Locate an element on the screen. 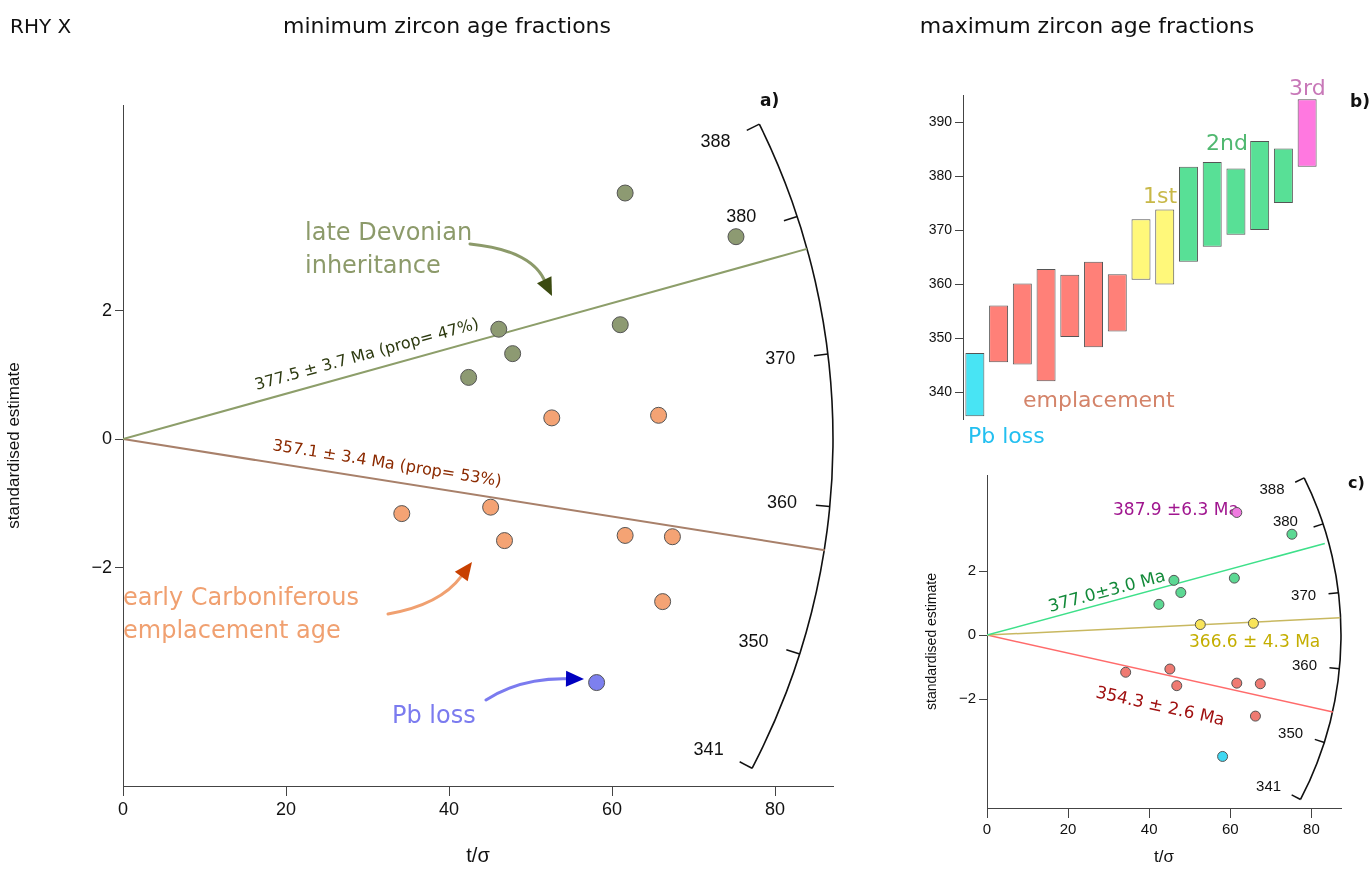  annotation: Pb loss is located at coordinates (434, 715).